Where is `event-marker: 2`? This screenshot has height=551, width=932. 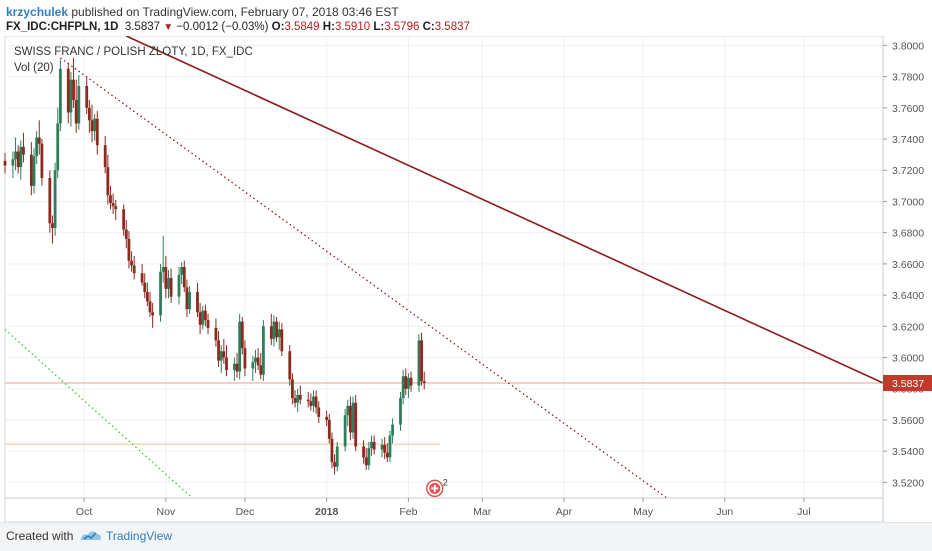
event-marker: 2 is located at coordinates (437, 487).